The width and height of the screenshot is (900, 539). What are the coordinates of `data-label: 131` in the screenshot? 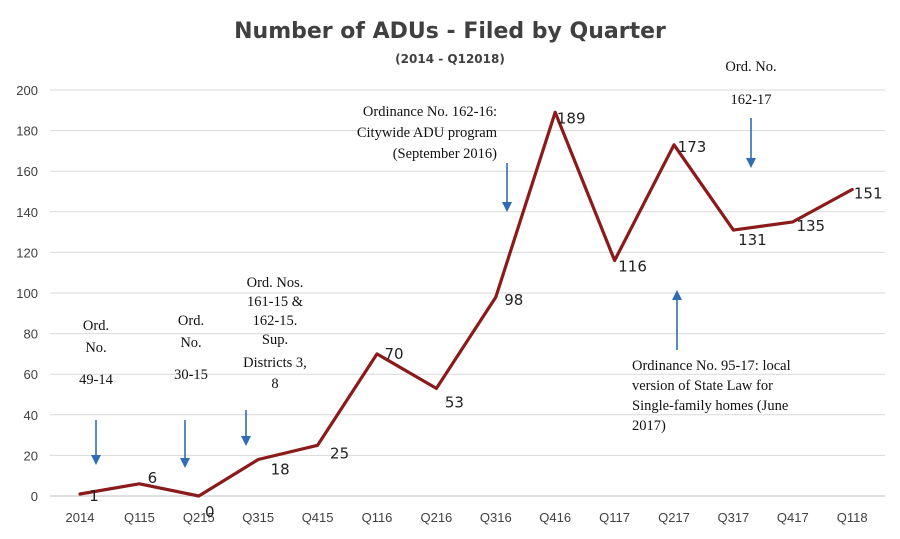 It's located at (752, 240).